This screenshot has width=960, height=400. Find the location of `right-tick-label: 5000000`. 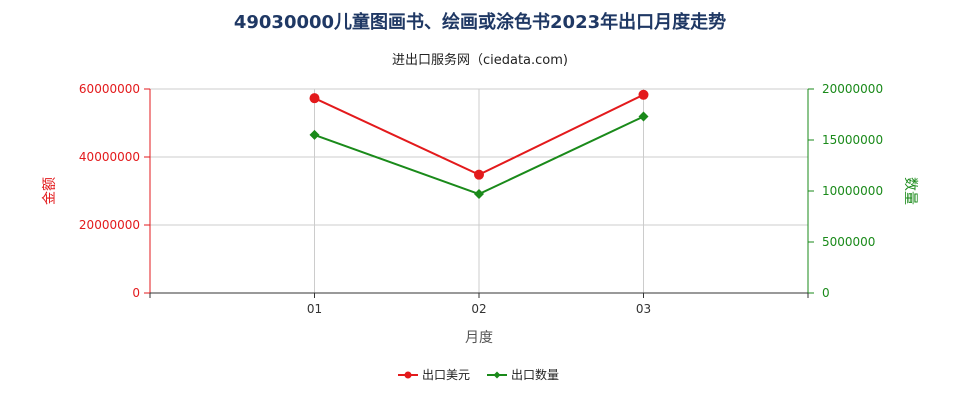

right-tick-label: 5000000 is located at coordinates (848, 242).